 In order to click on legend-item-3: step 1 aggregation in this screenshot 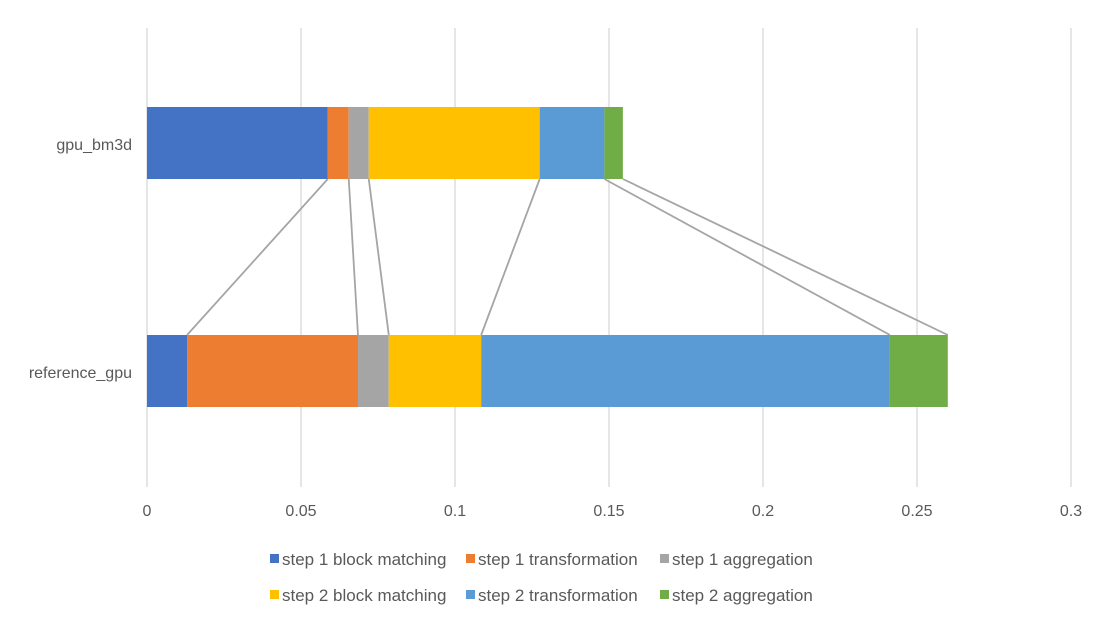, I will do `click(736, 559)`.